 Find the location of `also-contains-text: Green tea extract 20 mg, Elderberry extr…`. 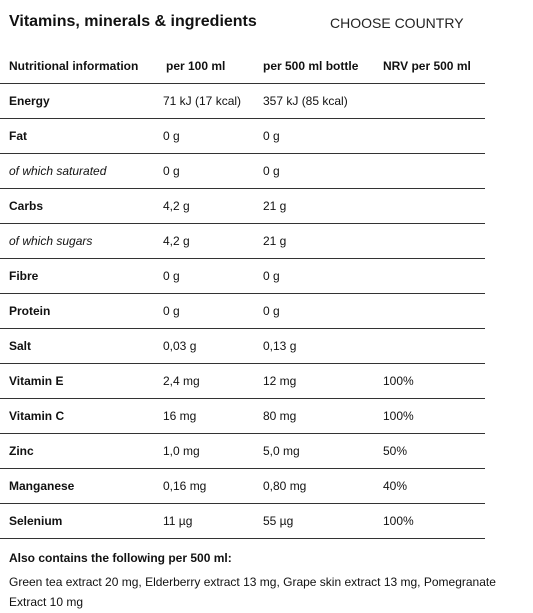

also-contains-text: Green tea extract 20 mg, Elderberry extr… is located at coordinates (252, 592).